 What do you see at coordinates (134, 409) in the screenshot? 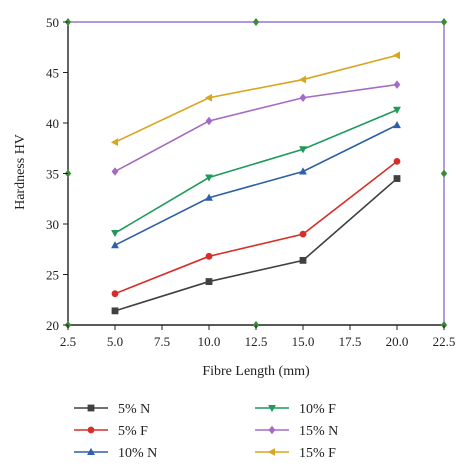
I see `legend-label: 5% N` at bounding box center [134, 409].